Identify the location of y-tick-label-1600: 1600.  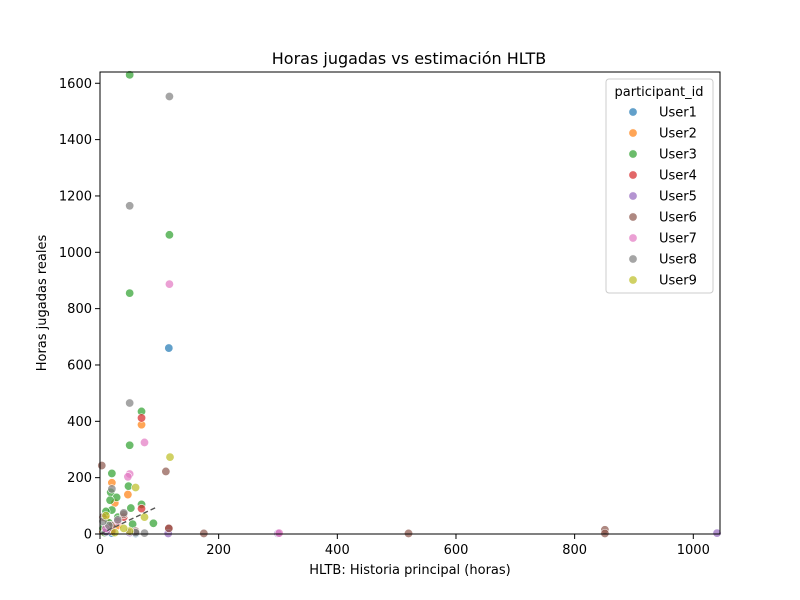
(75, 84).